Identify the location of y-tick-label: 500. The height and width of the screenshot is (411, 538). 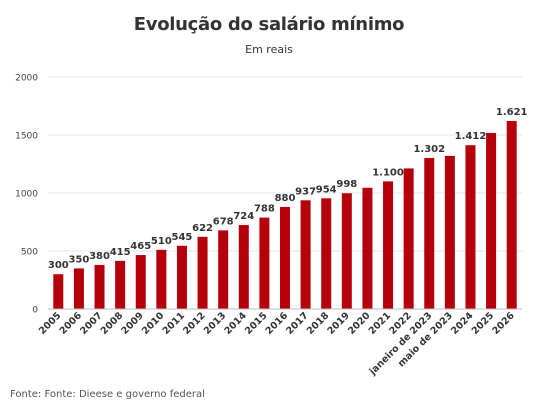
(29, 253).